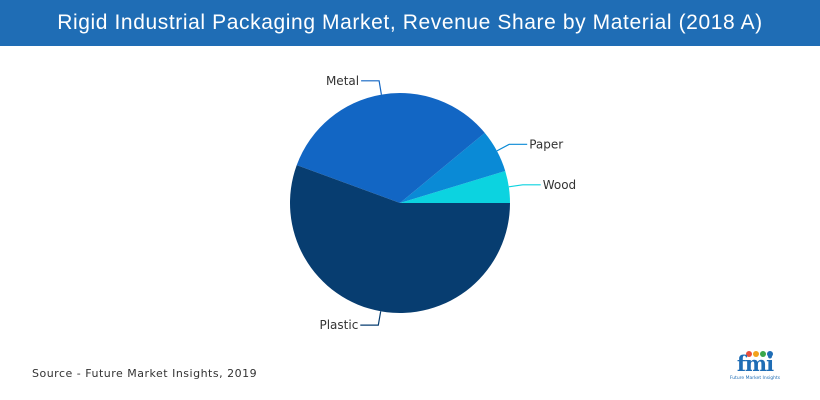 Image resolution: width=820 pixels, height=400 pixels. What do you see at coordinates (455, 186) in the screenshot?
I see `pie-slice-wood` at bounding box center [455, 186].